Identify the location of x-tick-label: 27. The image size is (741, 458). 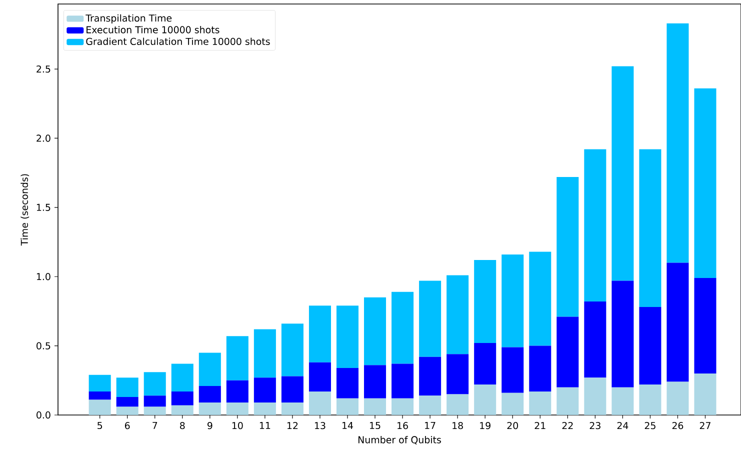
(705, 426).